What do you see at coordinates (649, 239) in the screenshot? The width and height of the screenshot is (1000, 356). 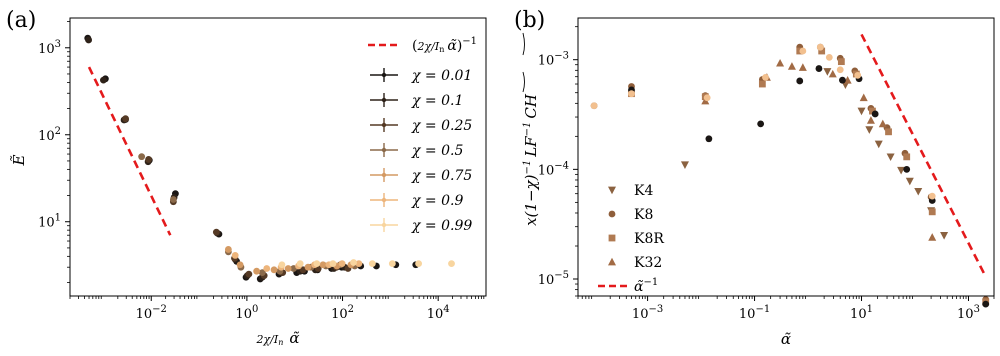 I see `legend-label: K8R` at bounding box center [649, 239].